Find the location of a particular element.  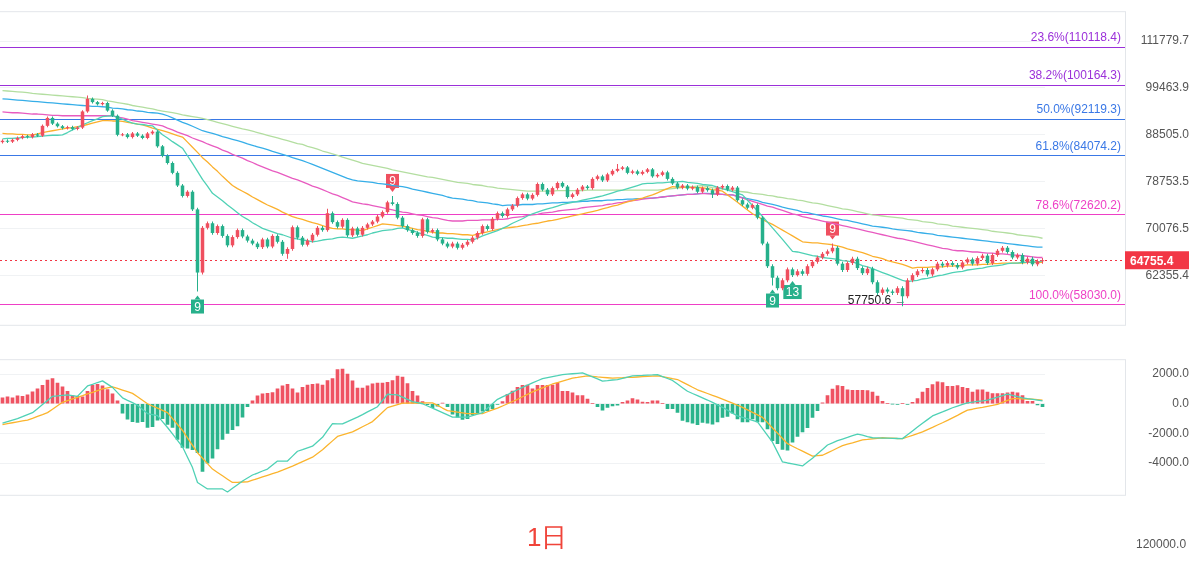

text: 120000.0 is located at coordinates (1161, 544).